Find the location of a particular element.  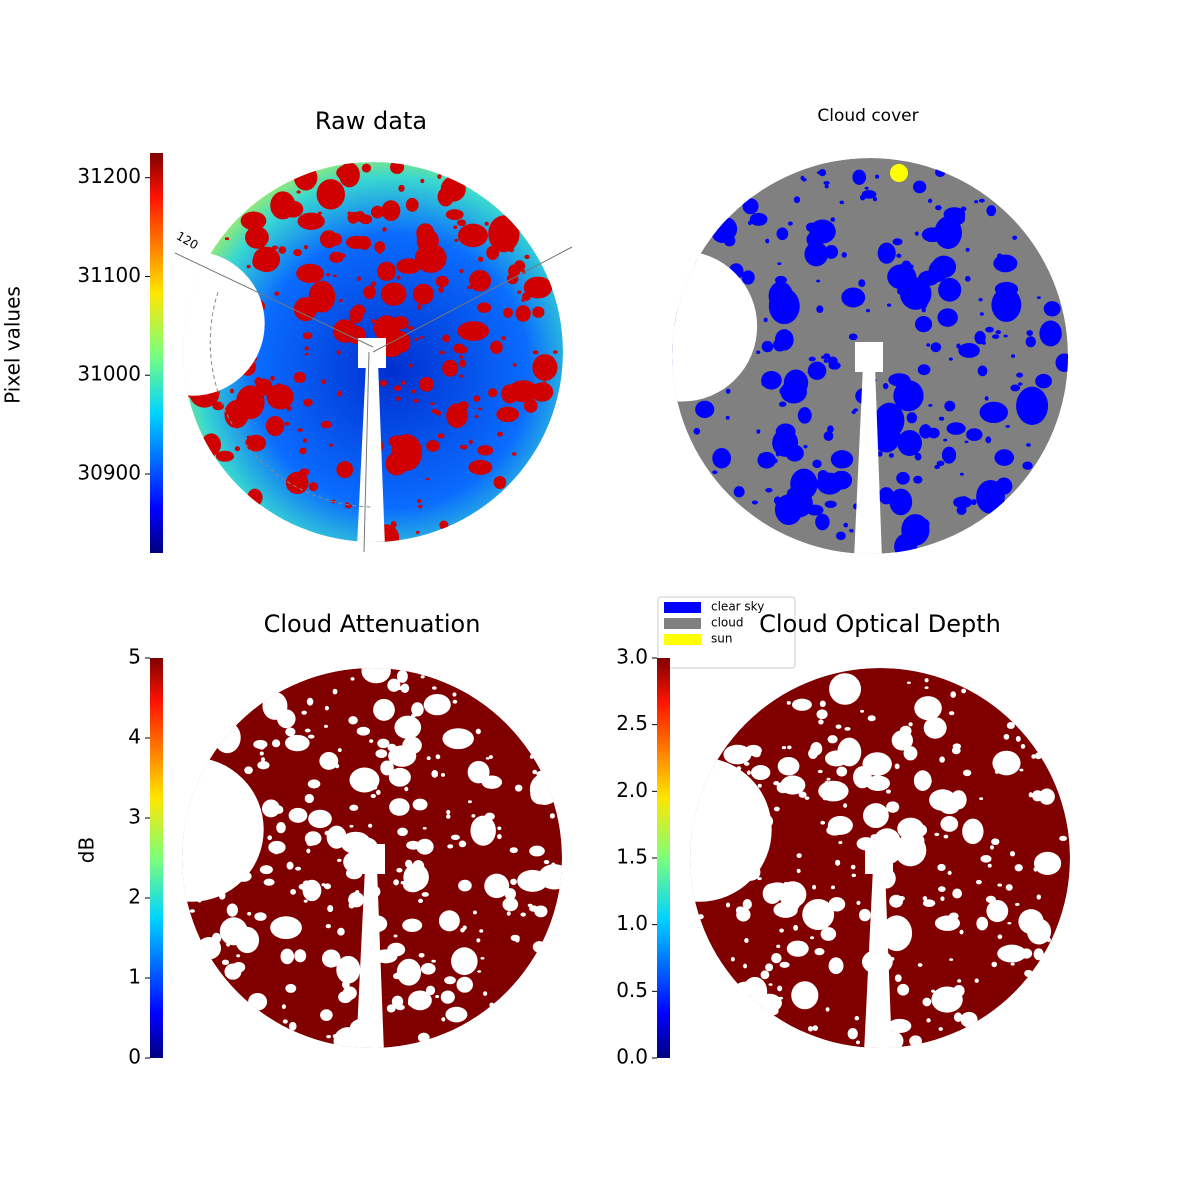

colorbar-tick-label: 4 is located at coordinates (134, 737).